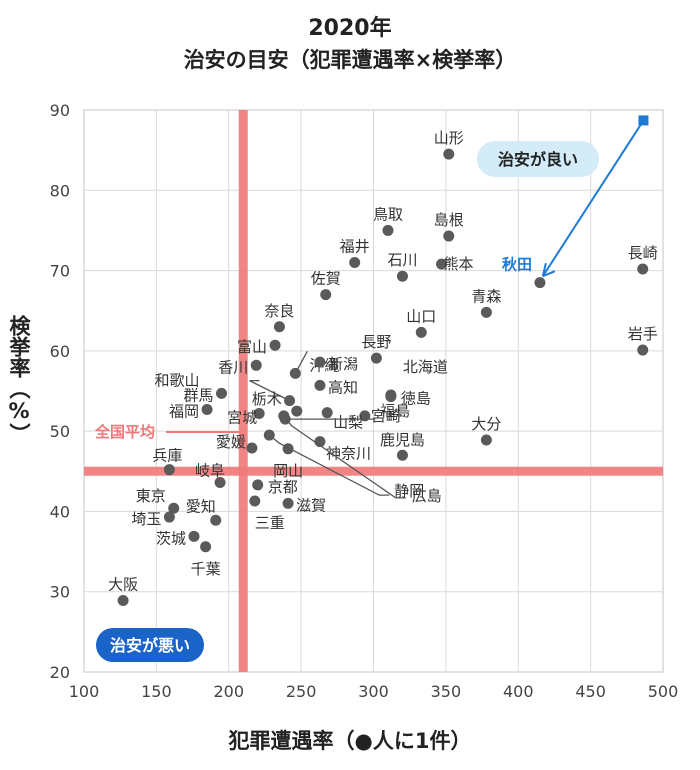 The width and height of the screenshot is (700, 770). What do you see at coordinates (643, 253) in the screenshot?
I see `point-label: 長崎` at bounding box center [643, 253].